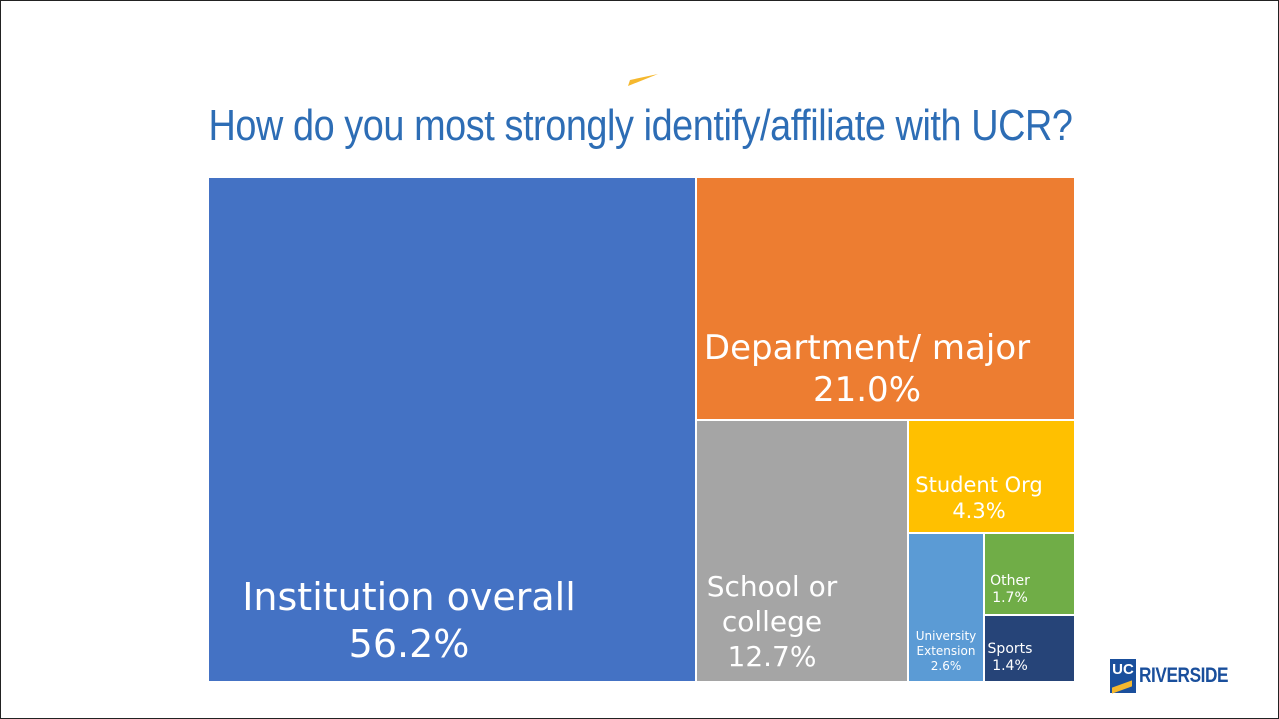 Image resolution: width=1279 pixels, height=719 pixels. I want to click on treemap-label-student-org: Student Org 4.3%, so click(979, 498).